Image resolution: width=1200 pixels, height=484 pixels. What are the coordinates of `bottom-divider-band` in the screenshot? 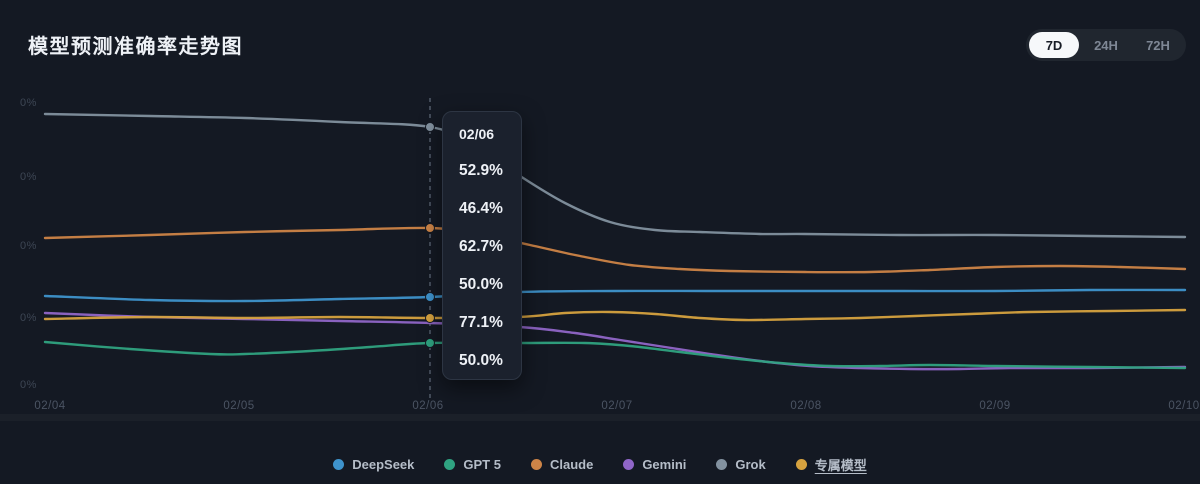 It's located at (600, 417).